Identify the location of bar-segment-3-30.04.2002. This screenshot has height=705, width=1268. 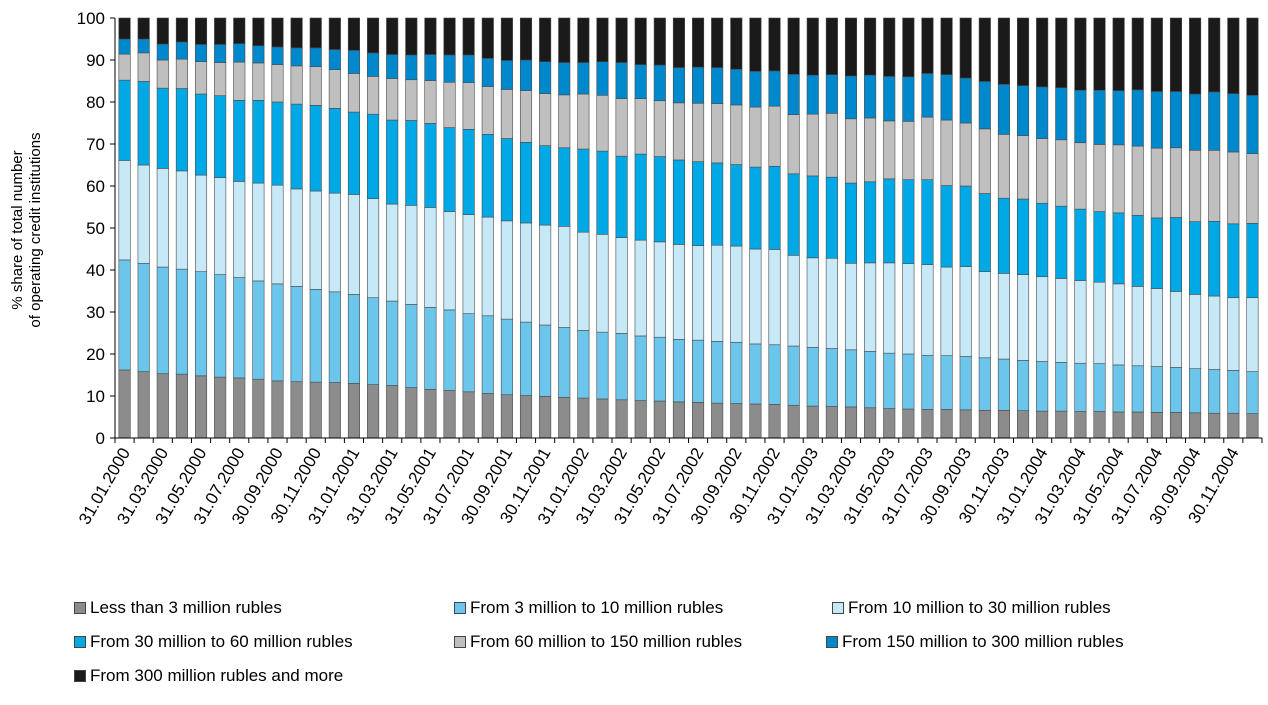
(640, 288).